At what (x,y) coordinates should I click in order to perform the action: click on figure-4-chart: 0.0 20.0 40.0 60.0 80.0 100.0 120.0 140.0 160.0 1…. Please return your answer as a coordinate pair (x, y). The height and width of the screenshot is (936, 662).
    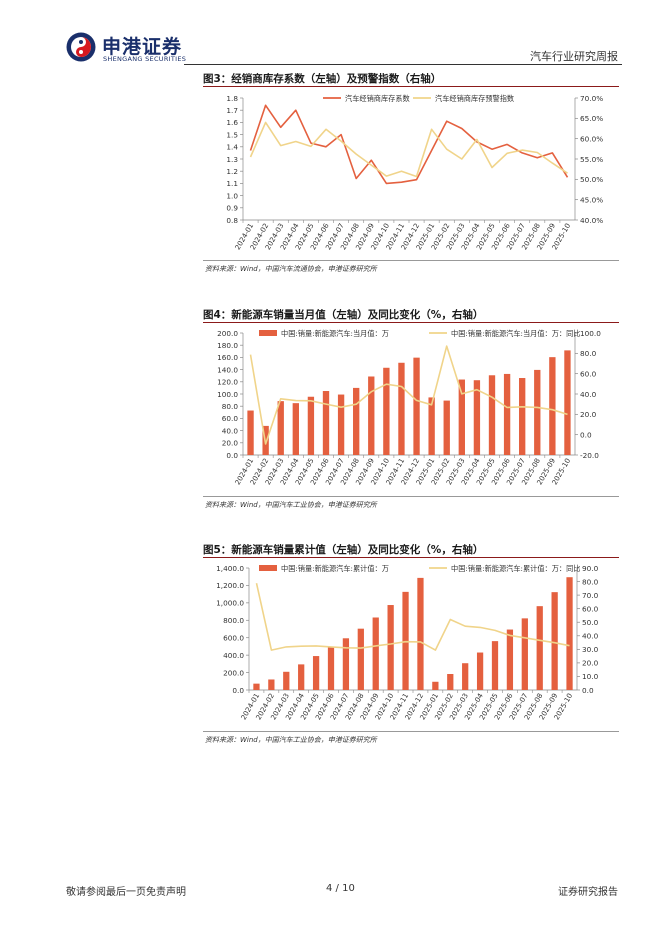
    Looking at the image, I should click on (409, 408).